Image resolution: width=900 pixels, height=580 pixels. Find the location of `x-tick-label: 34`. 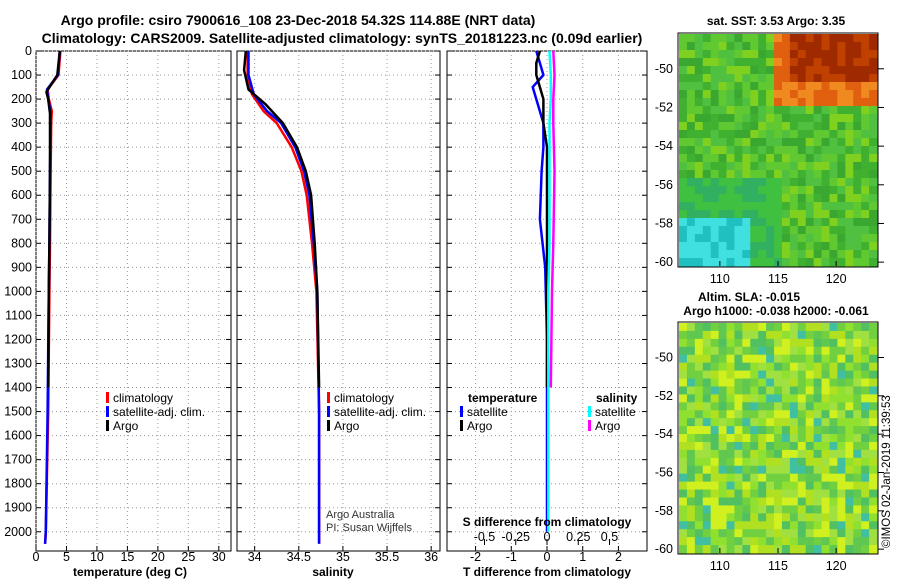

x-tick-label: 34 is located at coordinates (255, 557).